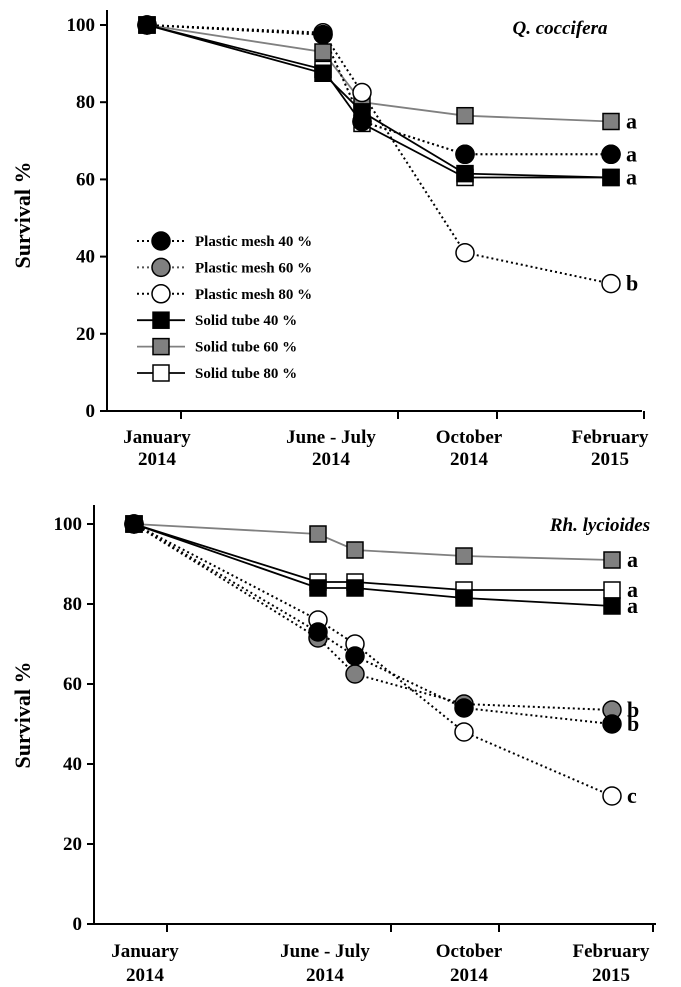  Describe the element at coordinates (246, 321) in the screenshot. I see `legend-entry: Solid tube 40 %` at that location.